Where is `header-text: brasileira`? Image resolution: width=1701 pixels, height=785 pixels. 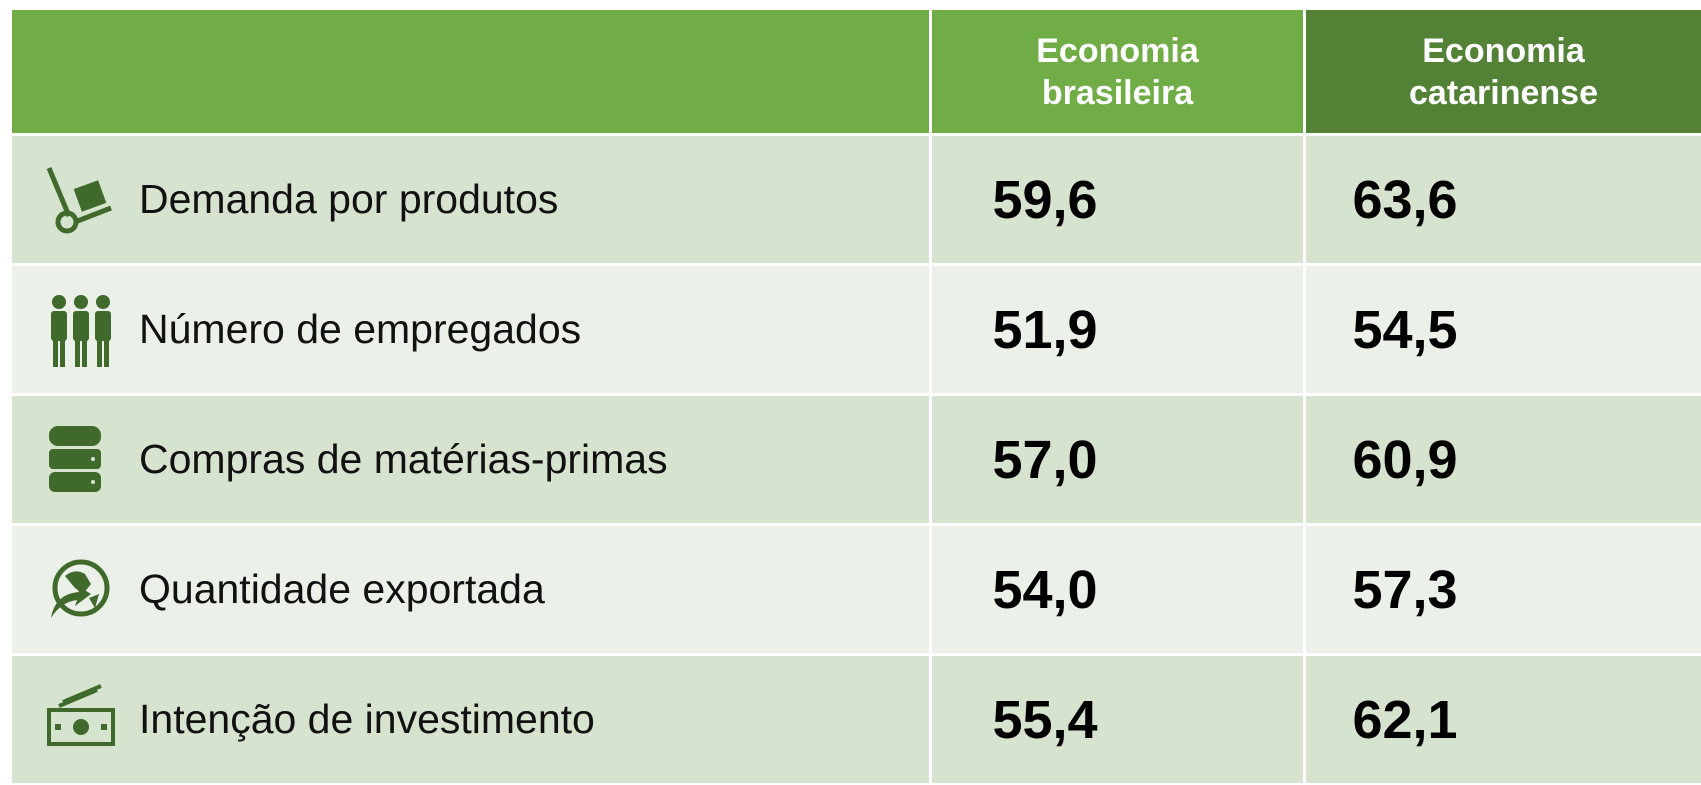 header-text: brasileira is located at coordinates (1117, 92).